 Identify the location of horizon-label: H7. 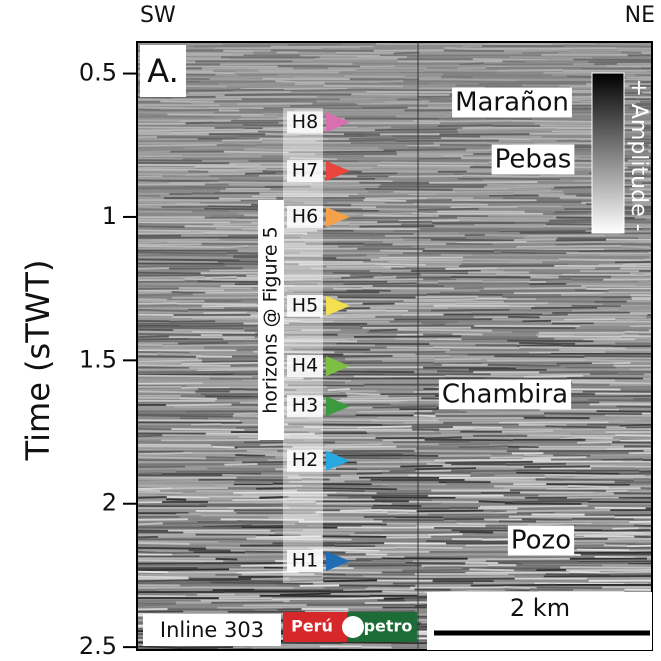
(305, 171).